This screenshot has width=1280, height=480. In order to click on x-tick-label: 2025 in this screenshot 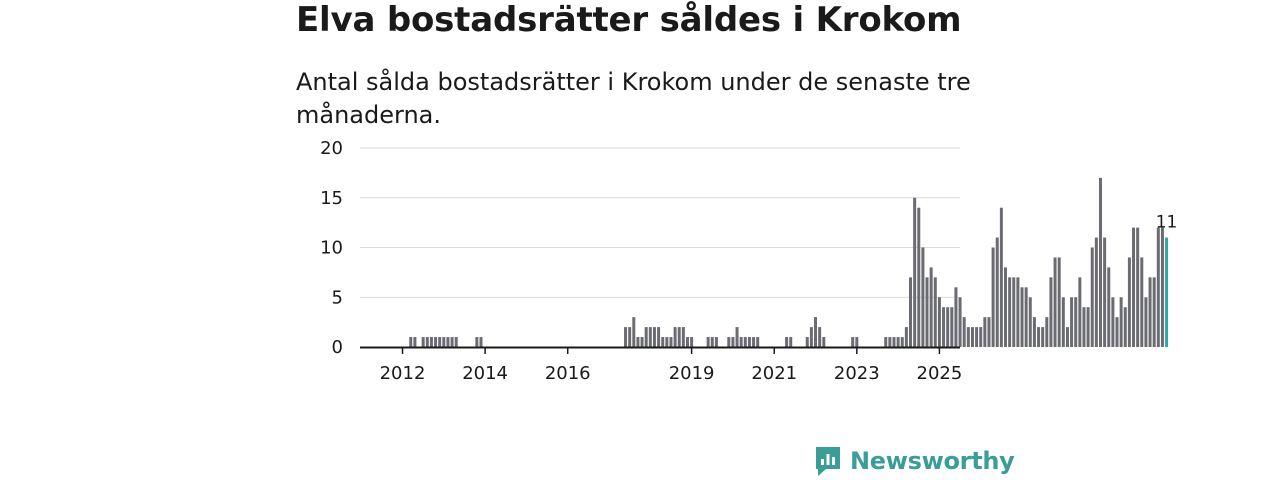, I will do `click(940, 373)`.